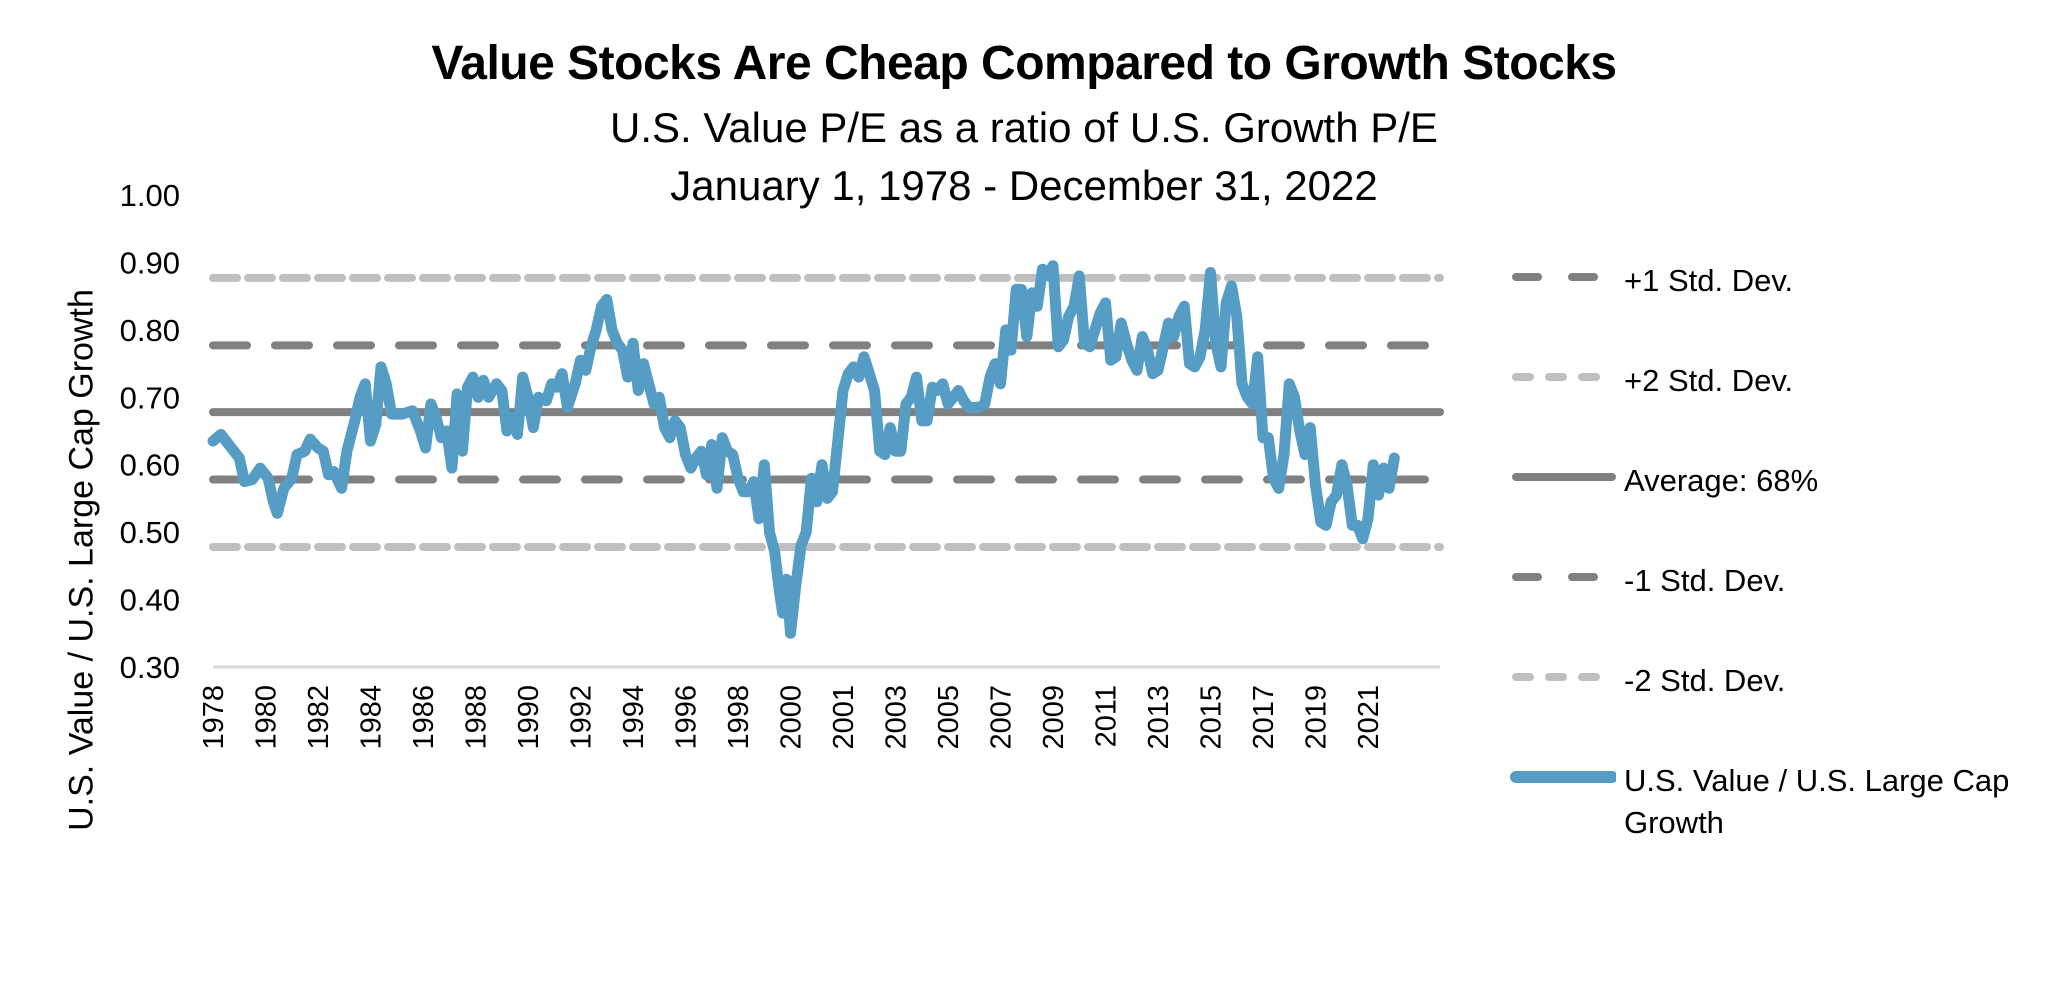 The image size is (2048, 990). I want to click on x-tick-label: 2015, so click(1212, 717).